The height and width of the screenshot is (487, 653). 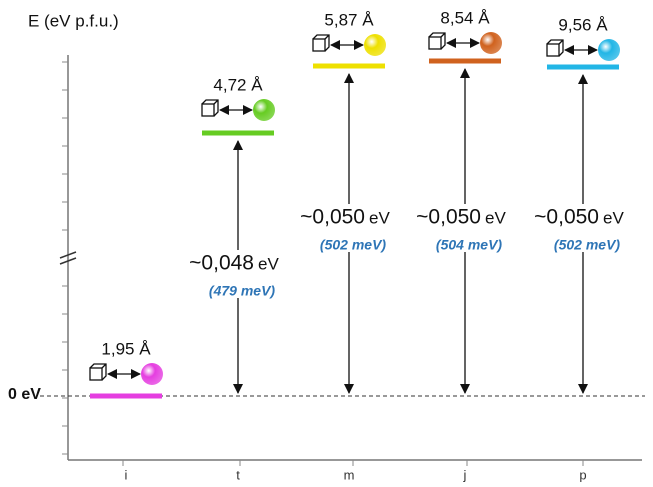 What do you see at coordinates (242, 291) in the screenshot?
I see `mev-label: (479 meV)` at bounding box center [242, 291].